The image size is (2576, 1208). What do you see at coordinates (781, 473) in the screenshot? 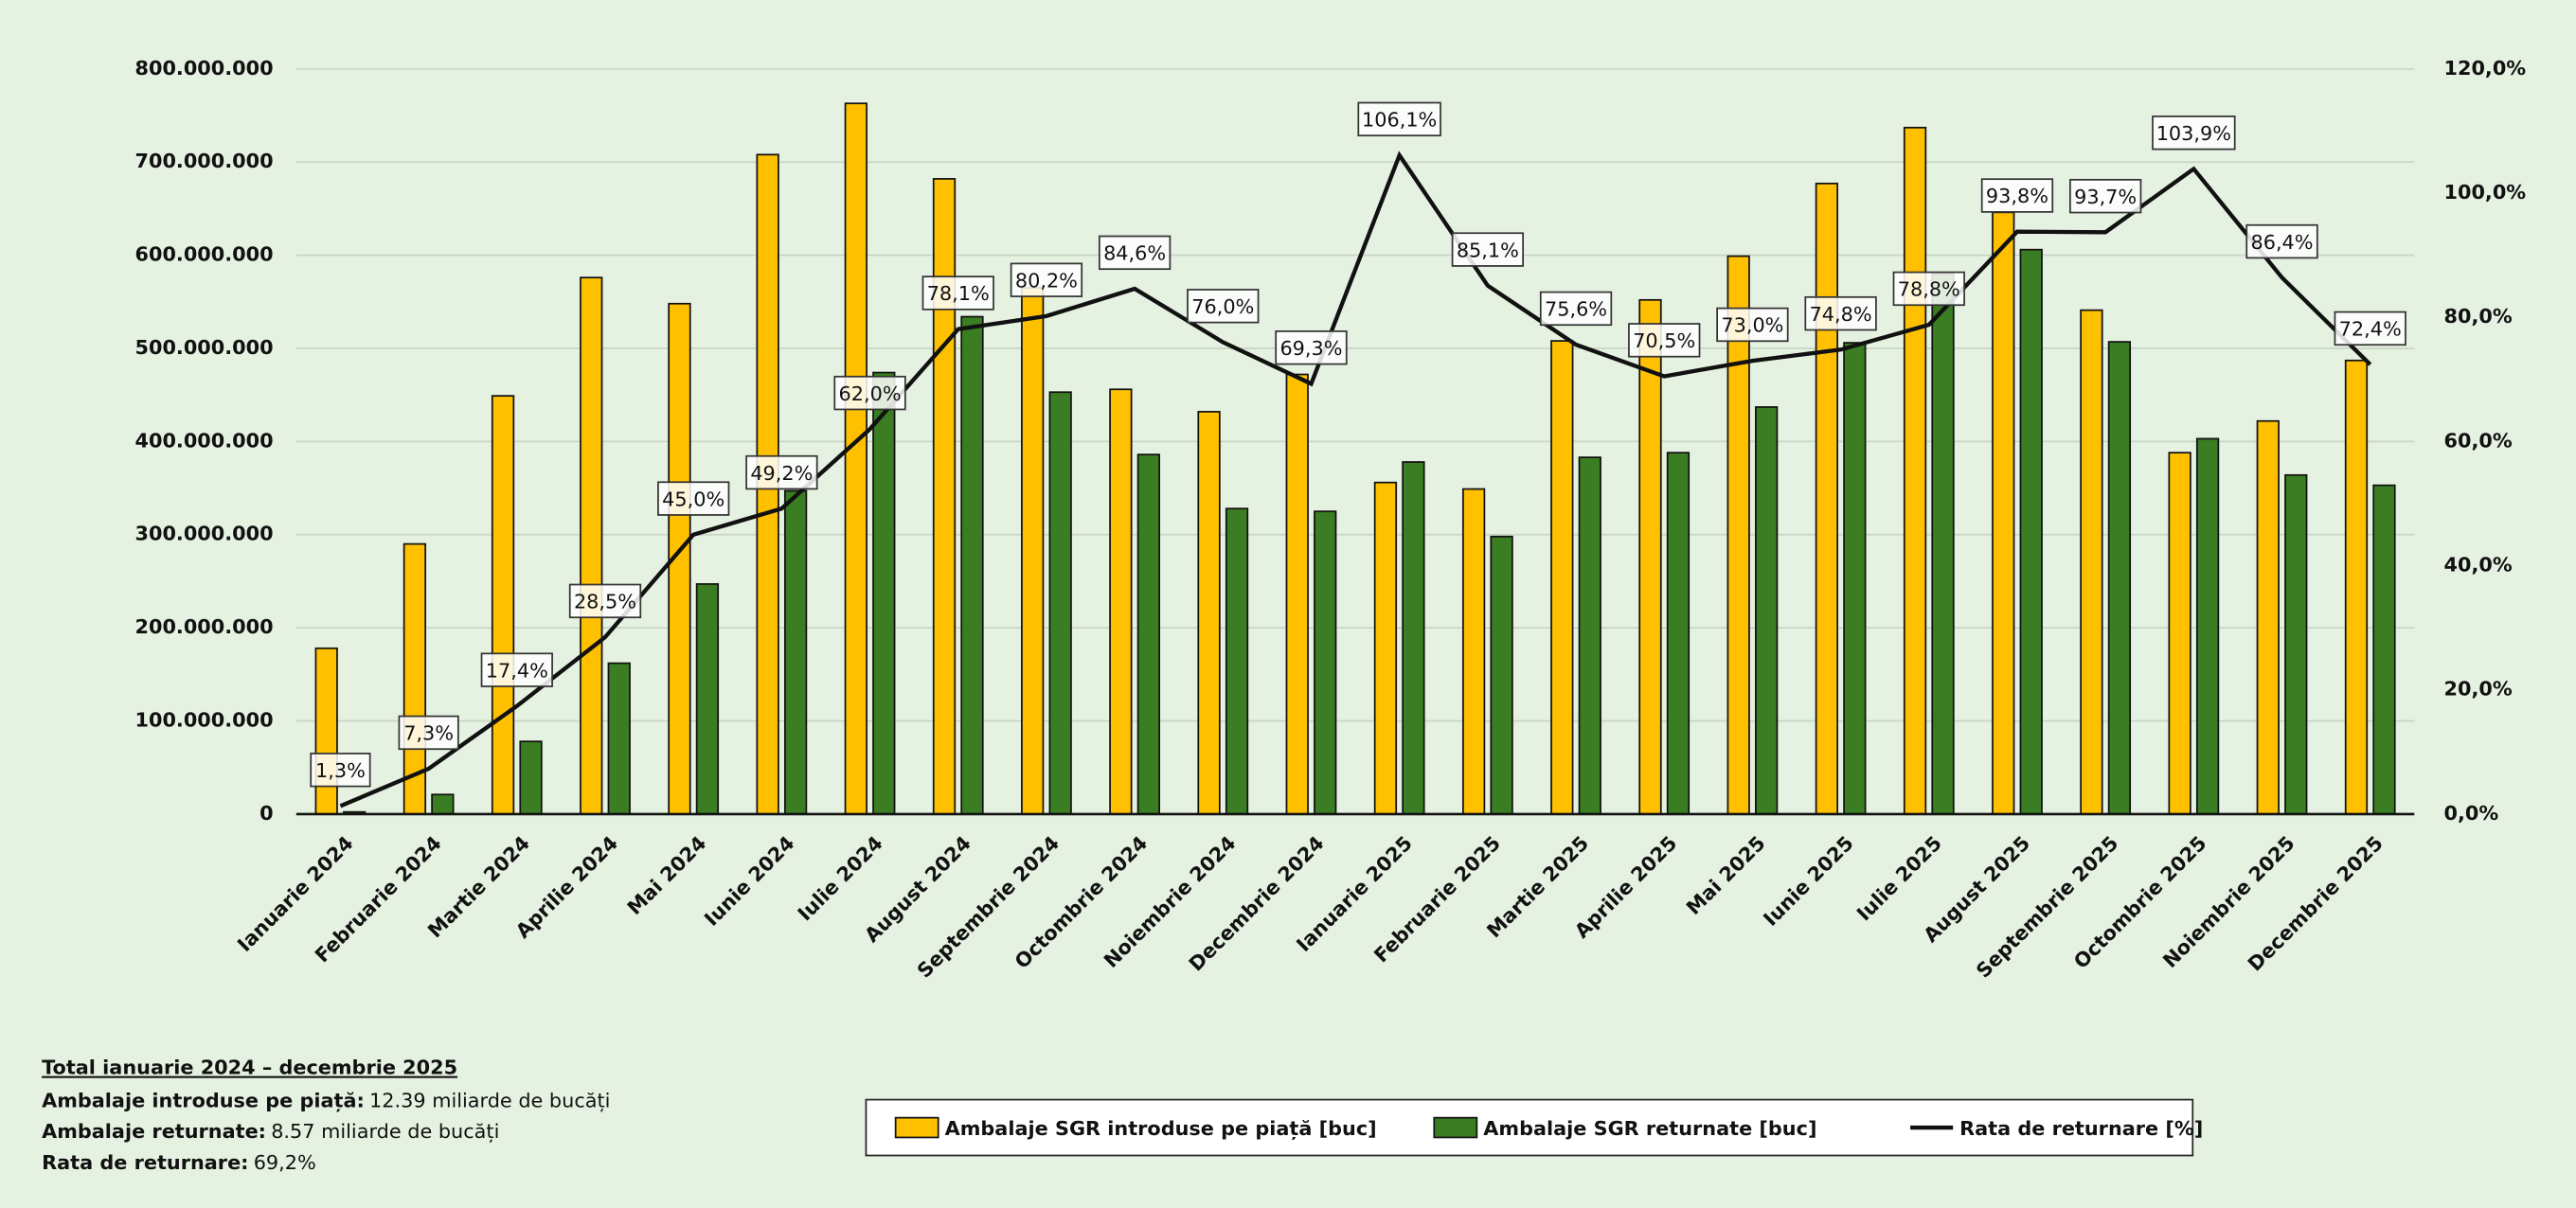
I see `data-label: 49,2%` at bounding box center [781, 473].